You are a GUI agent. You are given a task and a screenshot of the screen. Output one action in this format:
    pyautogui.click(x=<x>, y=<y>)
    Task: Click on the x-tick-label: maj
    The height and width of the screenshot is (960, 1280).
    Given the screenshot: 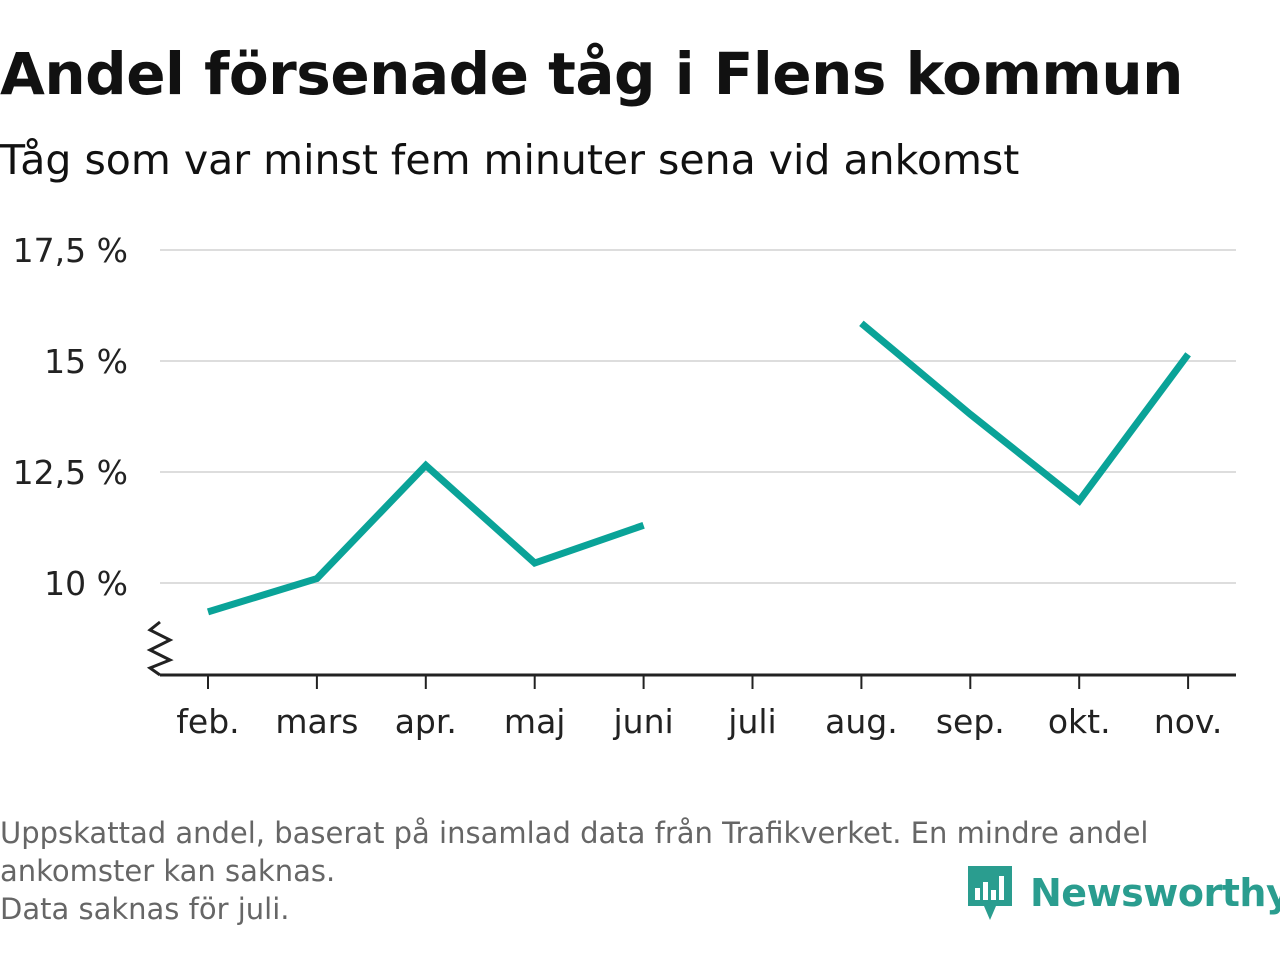 What is the action you would take?
    pyautogui.click(x=535, y=721)
    